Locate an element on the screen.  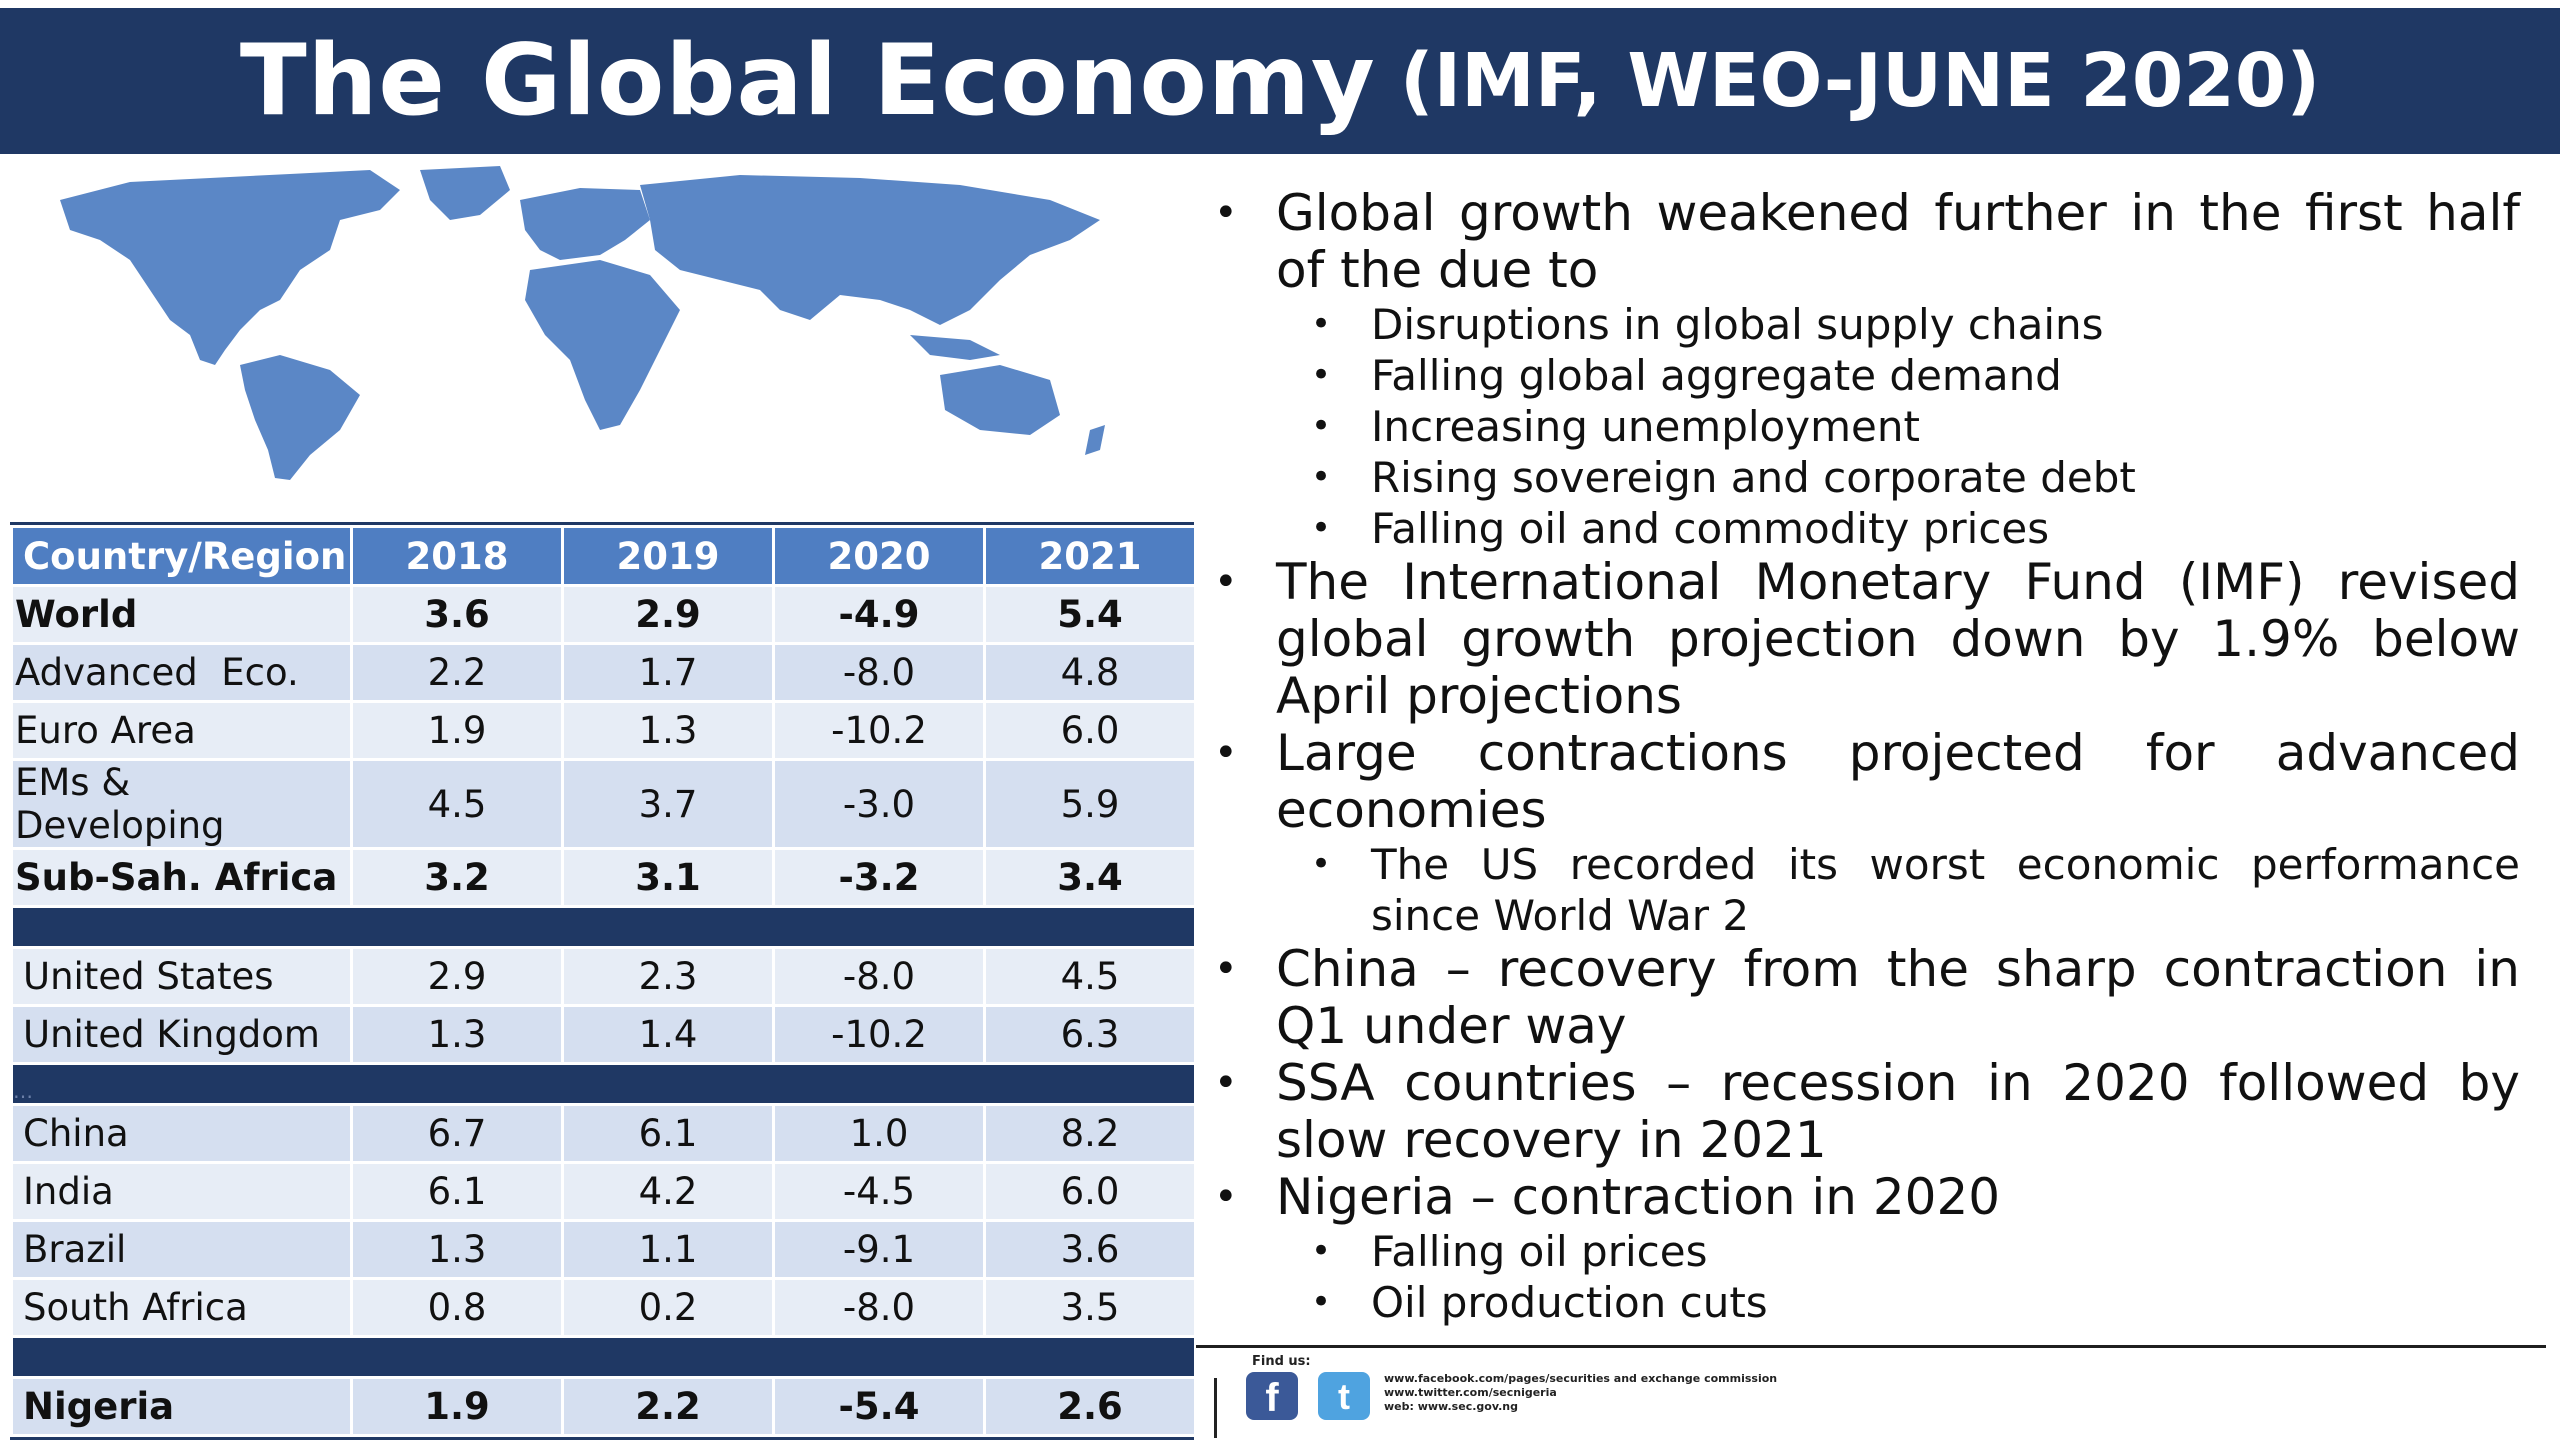
row-label: China is located at coordinates (181, 1133).